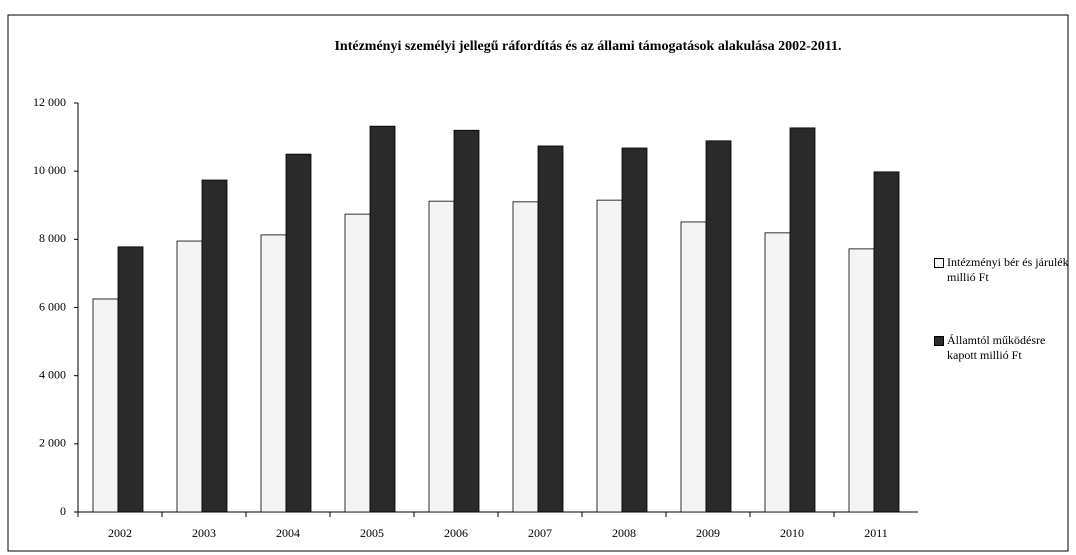  I want to click on y-tick-label: 8 000, so click(52, 238).